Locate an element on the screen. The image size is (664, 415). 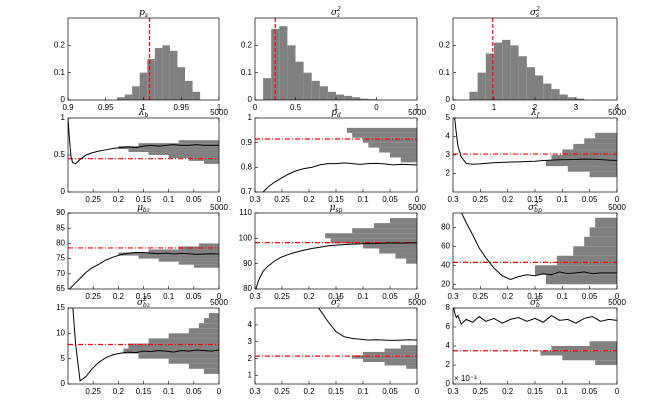
panel-title: pd is located at coordinates (336, 113).